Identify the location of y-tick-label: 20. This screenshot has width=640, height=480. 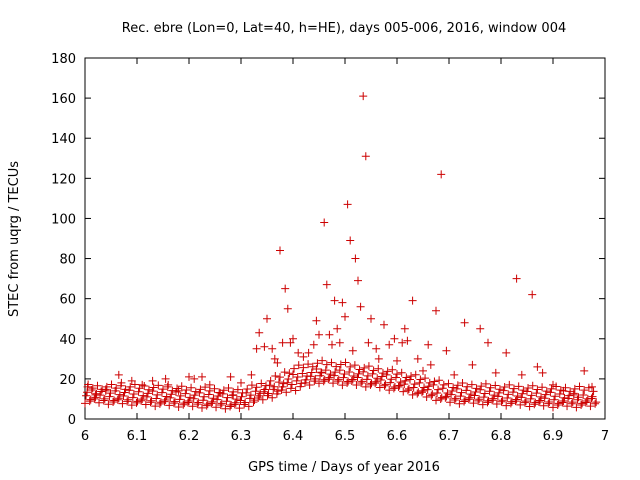
(67, 380).